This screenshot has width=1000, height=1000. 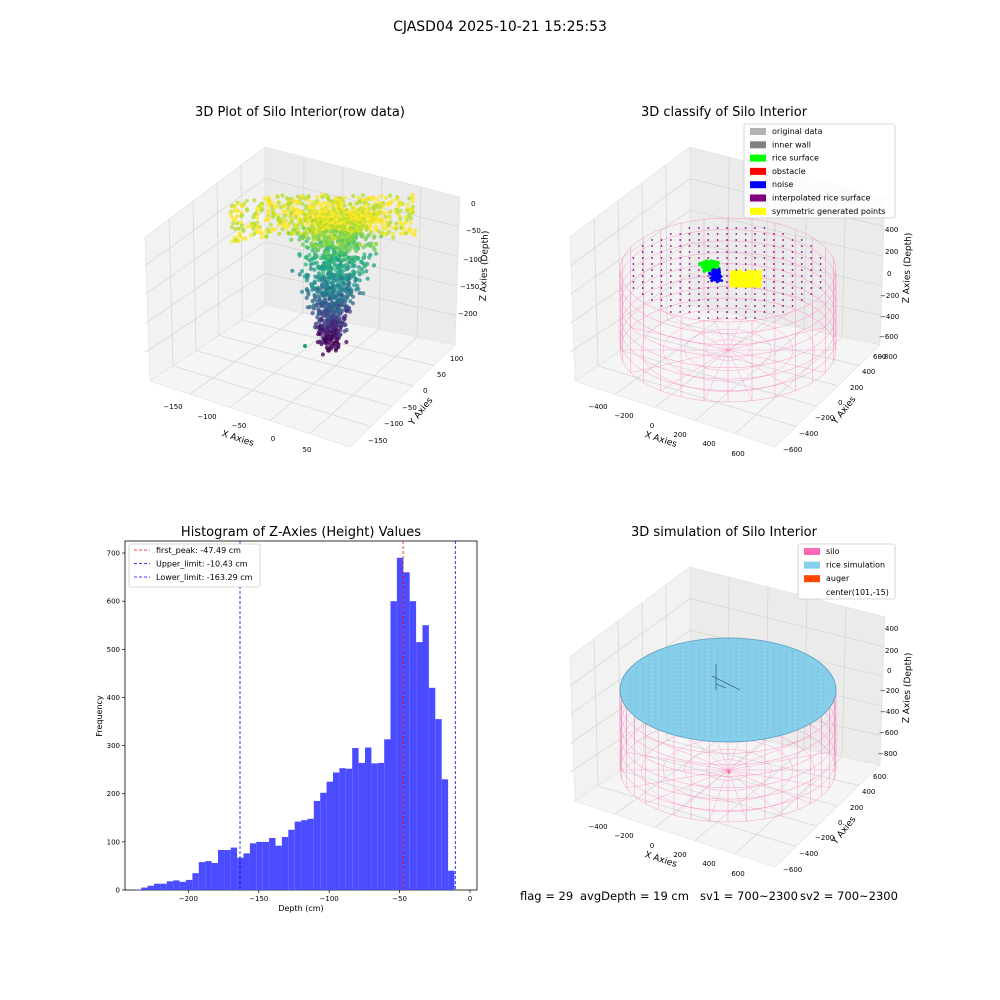 What do you see at coordinates (833, 551) in the screenshot?
I see `legend-label: silo` at bounding box center [833, 551].